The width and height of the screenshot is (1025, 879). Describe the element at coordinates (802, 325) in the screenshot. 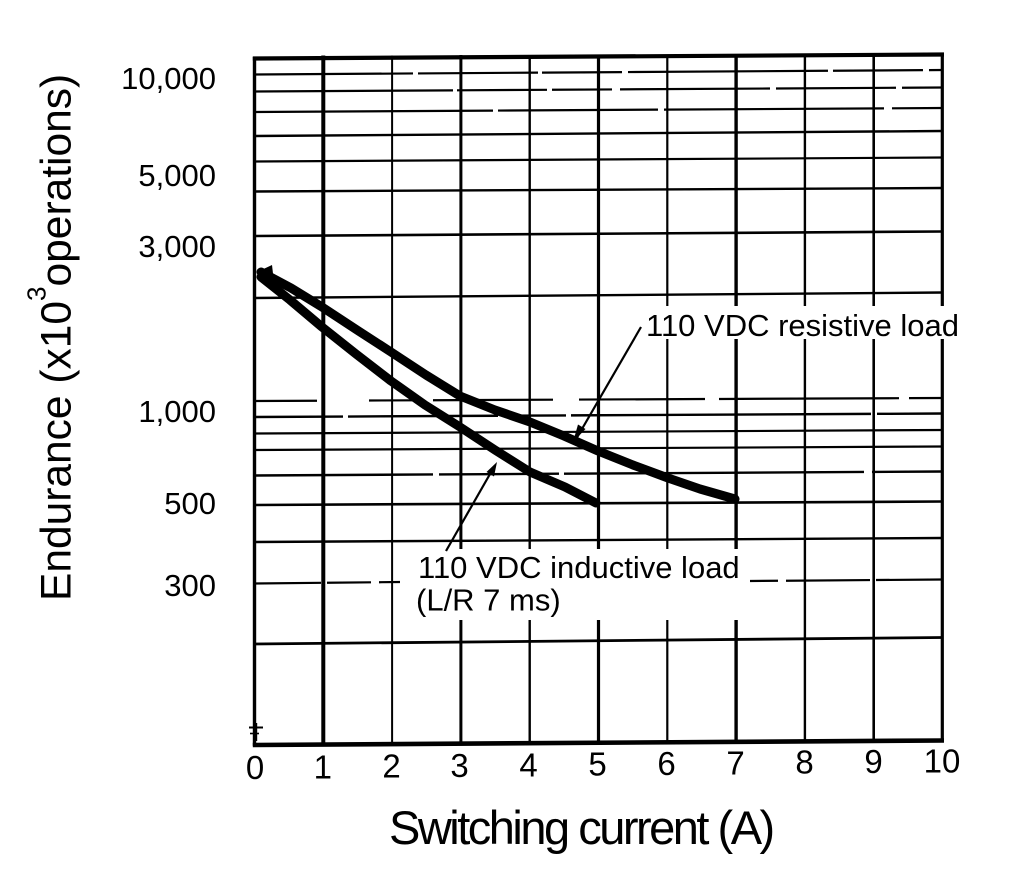

I see `svg-text: 110 VDC resistive load` at that location.